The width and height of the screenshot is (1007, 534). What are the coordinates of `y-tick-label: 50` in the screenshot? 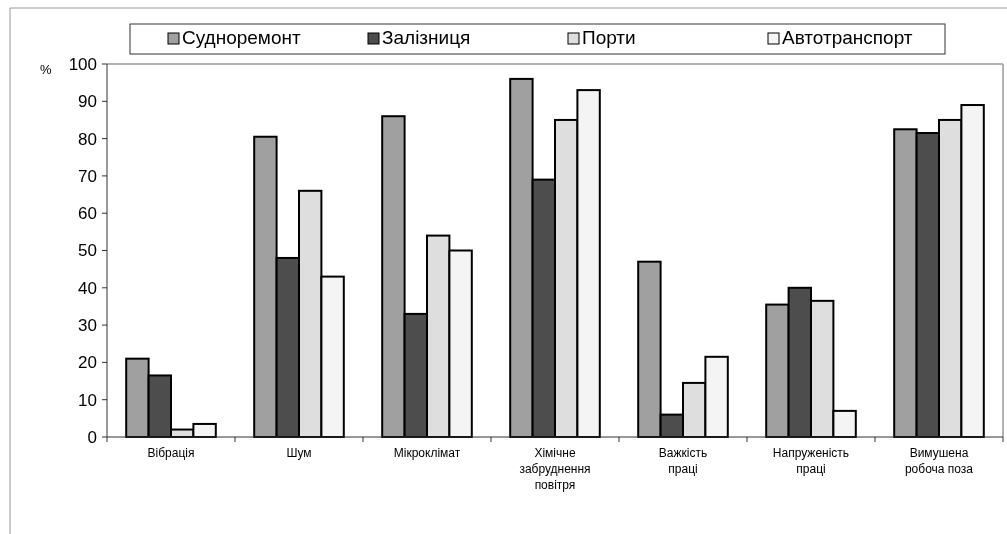 It's located at (87, 251).